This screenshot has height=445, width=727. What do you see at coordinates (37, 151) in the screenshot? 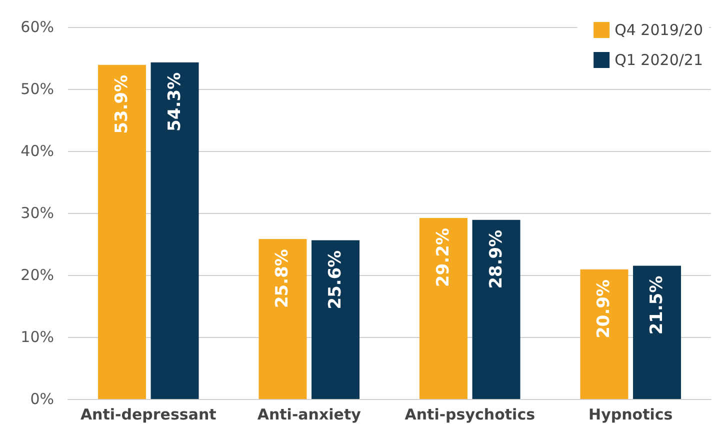
I see `y-tick-label: 40%` at bounding box center [37, 151].